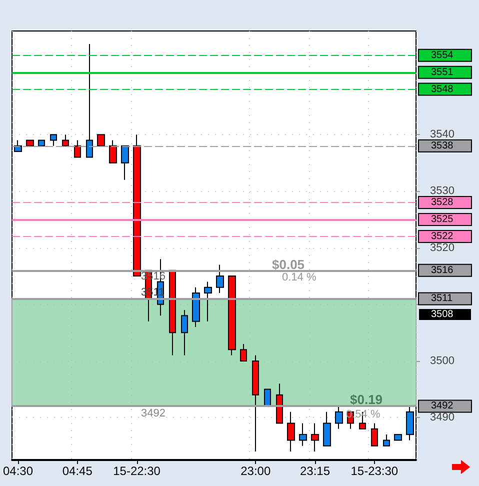  I want to click on annotation: 3492, so click(153, 414).